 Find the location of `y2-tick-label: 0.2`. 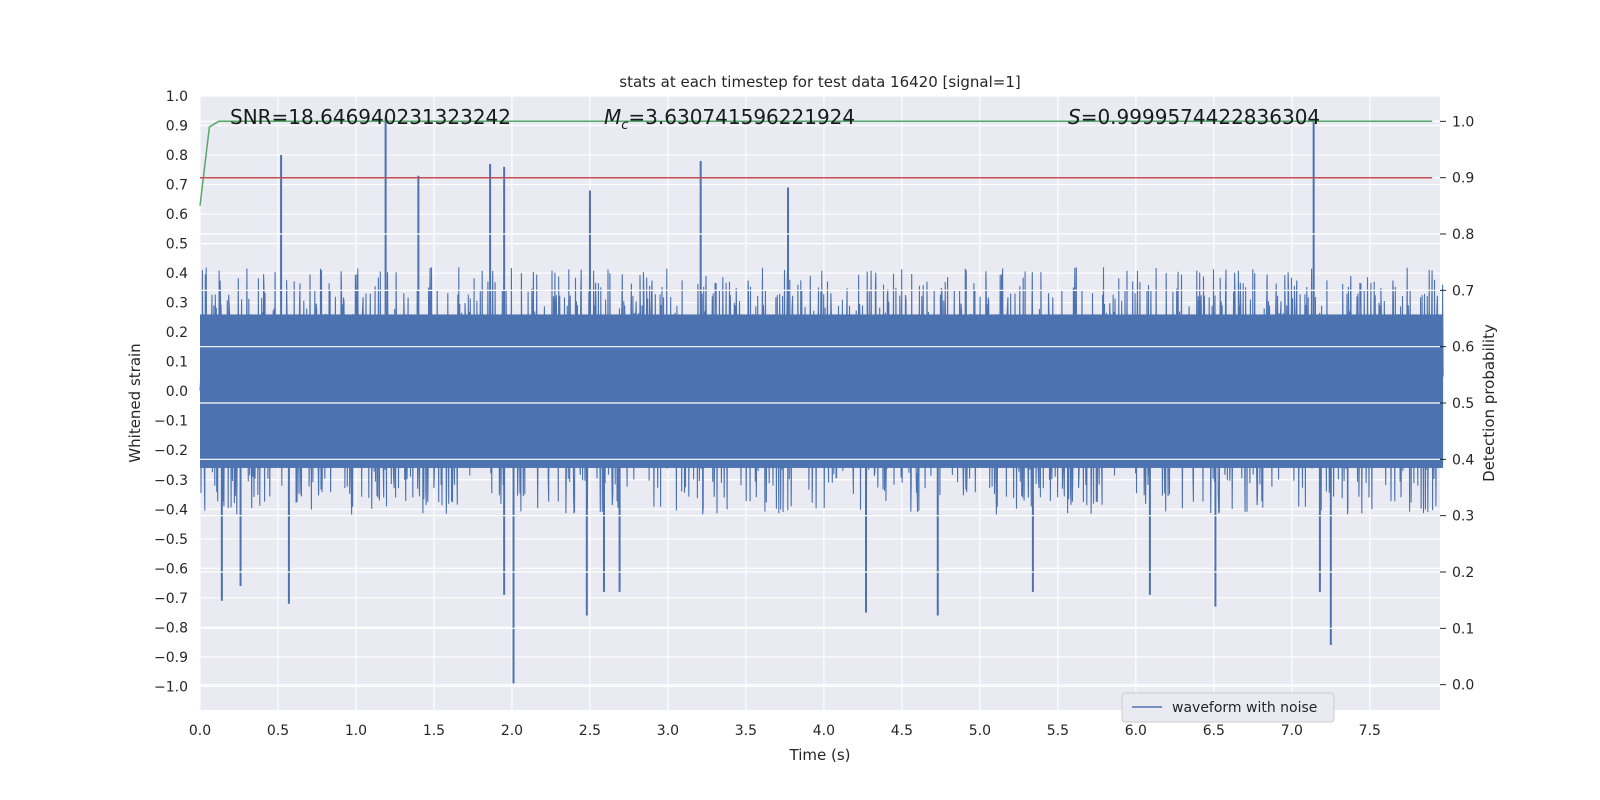

y2-tick-label: 0.2 is located at coordinates (1463, 573).